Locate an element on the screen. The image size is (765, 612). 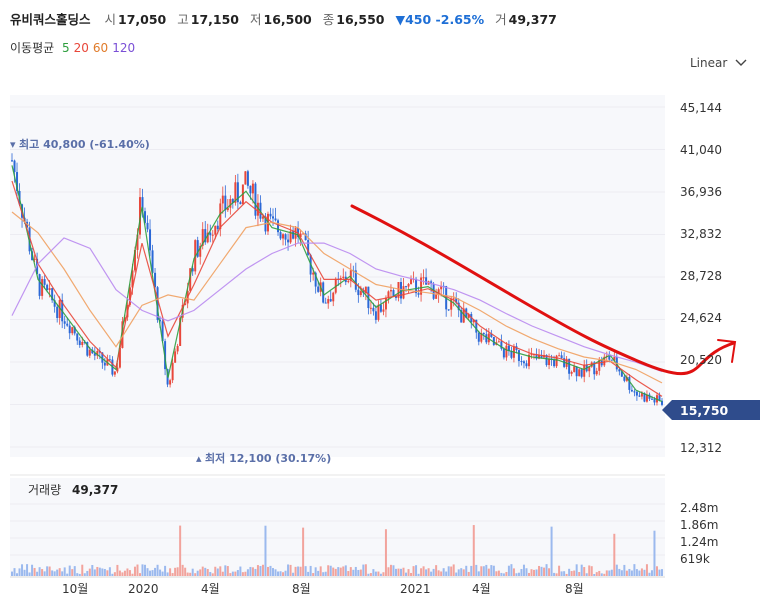
scale-select: Linear is located at coordinates (718, 63).